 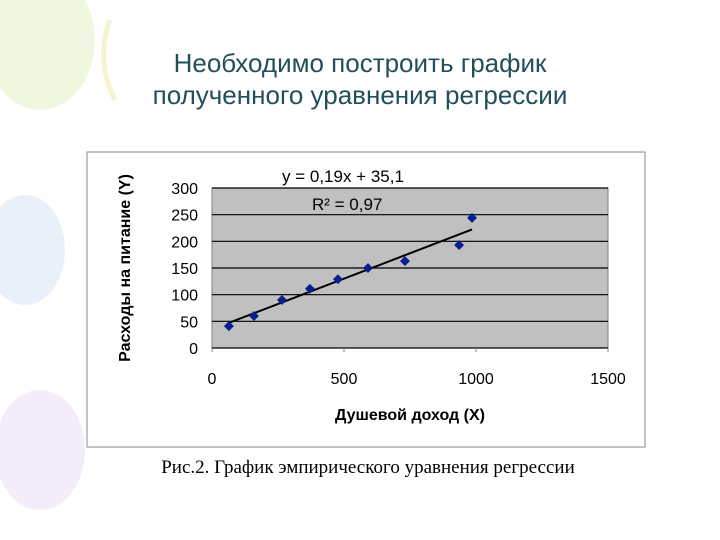 I want to click on y-tick-label: 300, so click(x=184, y=189).